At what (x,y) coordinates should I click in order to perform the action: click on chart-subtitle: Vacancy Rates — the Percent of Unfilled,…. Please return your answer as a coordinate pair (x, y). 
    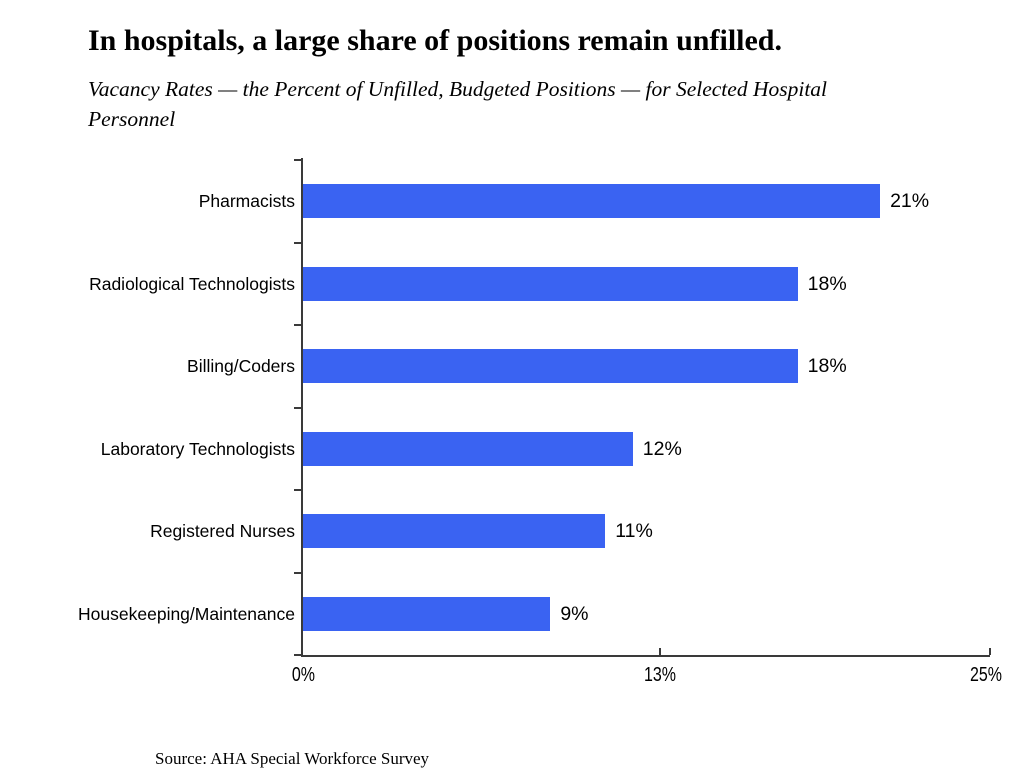
    Looking at the image, I should click on (458, 104).